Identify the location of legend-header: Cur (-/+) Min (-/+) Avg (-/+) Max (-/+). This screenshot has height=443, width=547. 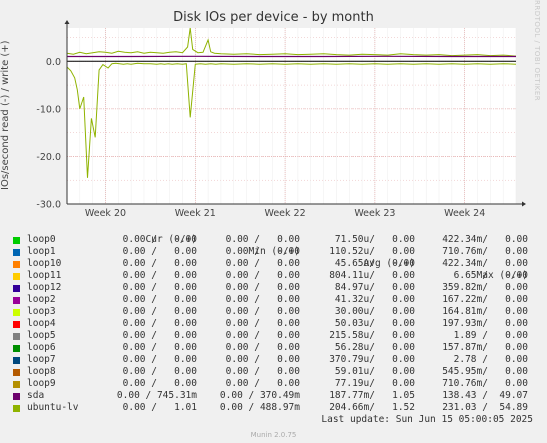
(273, 251).